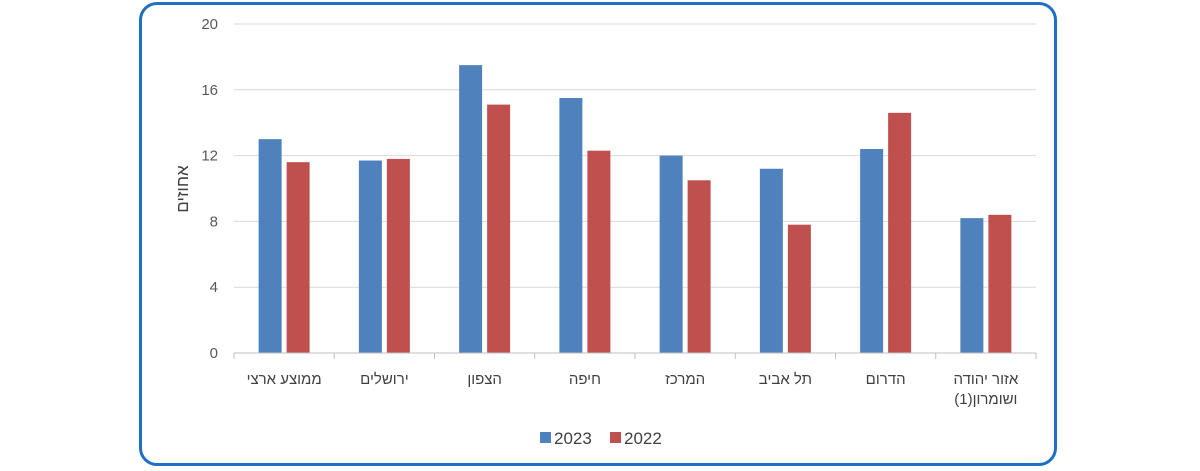  I want to click on legend-label-2022: 2022, so click(643, 438).